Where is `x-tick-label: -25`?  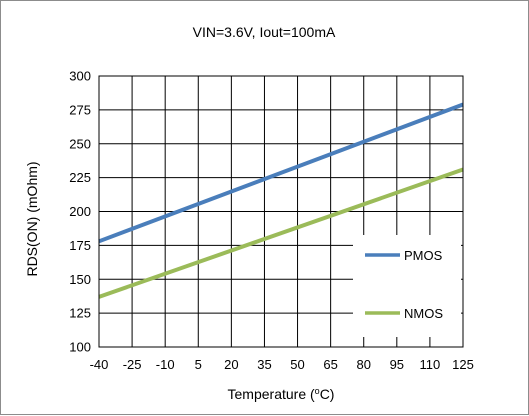
x-tick-label: -25 is located at coordinates (132, 364).